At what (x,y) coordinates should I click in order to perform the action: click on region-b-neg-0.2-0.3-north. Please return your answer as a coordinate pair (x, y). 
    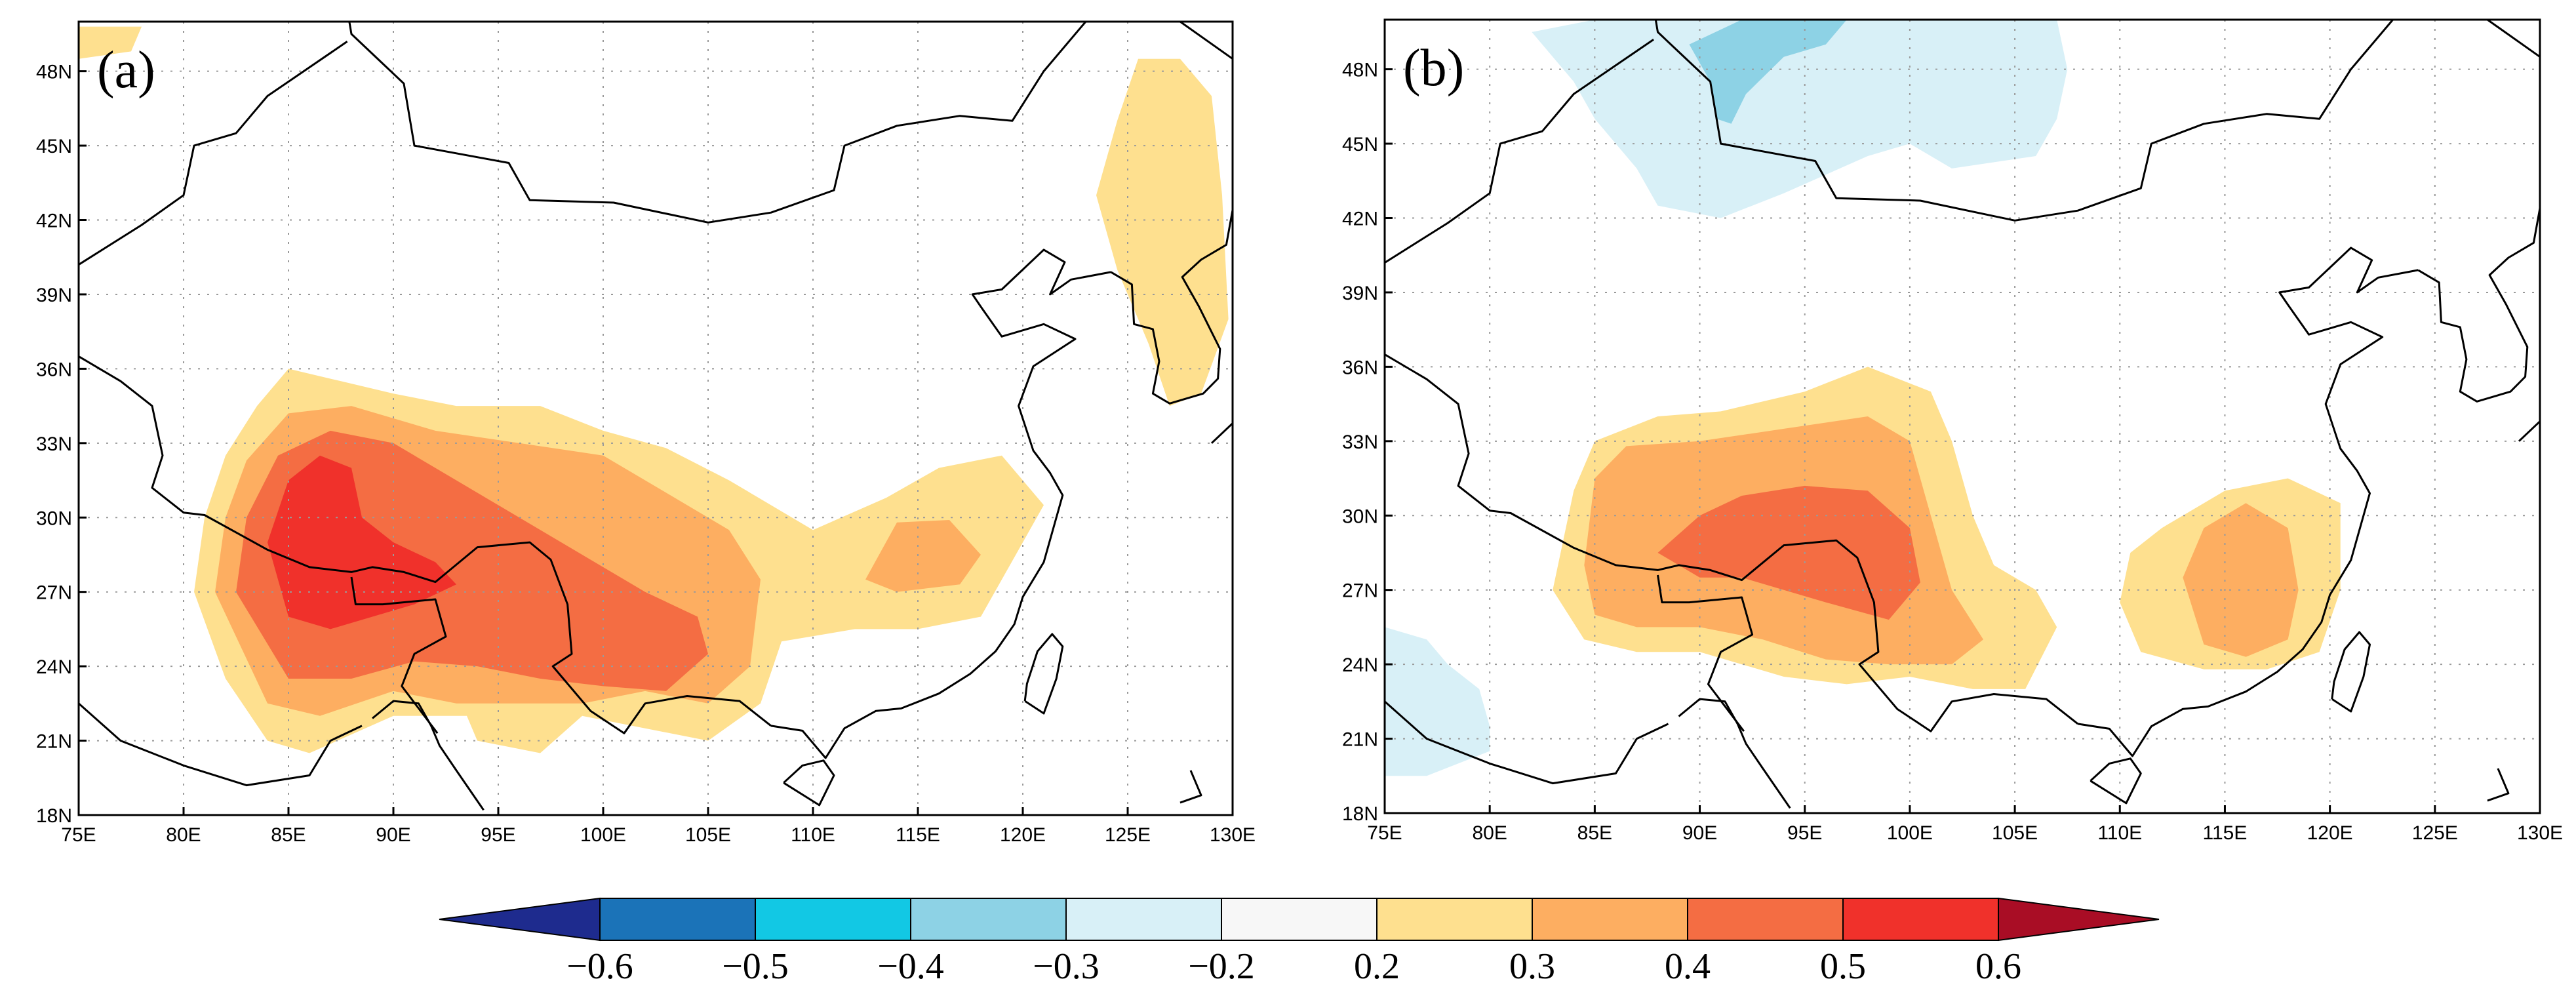
    Looking at the image, I should click on (1800, 119).